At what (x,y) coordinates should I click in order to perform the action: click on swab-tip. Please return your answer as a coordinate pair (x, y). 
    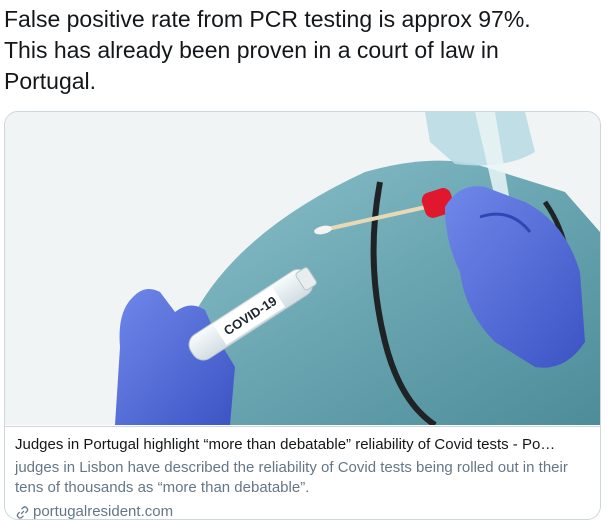
    Looking at the image, I should click on (323, 230).